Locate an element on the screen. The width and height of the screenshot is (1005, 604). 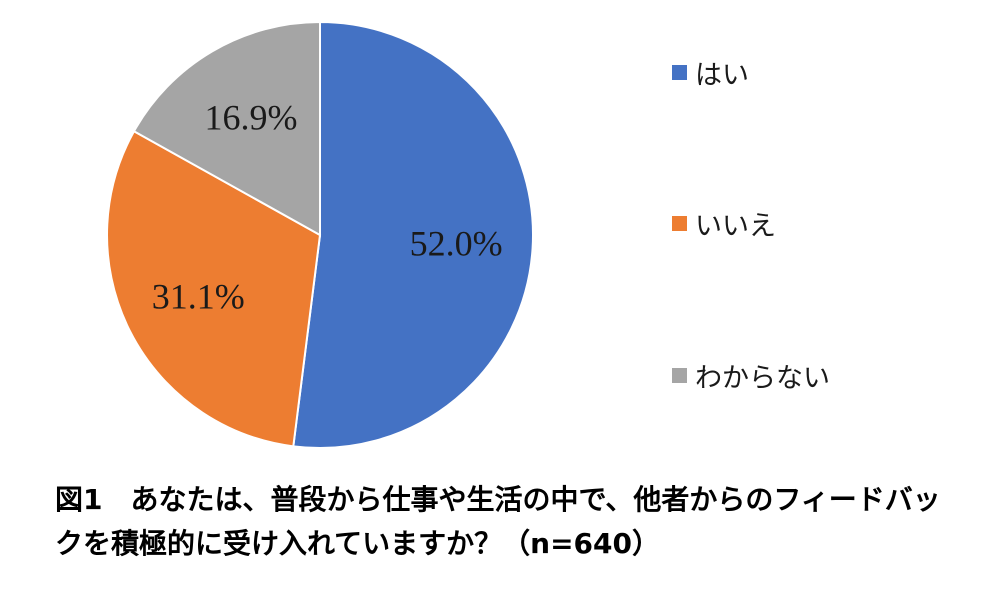
legend-label-yes: はい is located at coordinates (722, 75).